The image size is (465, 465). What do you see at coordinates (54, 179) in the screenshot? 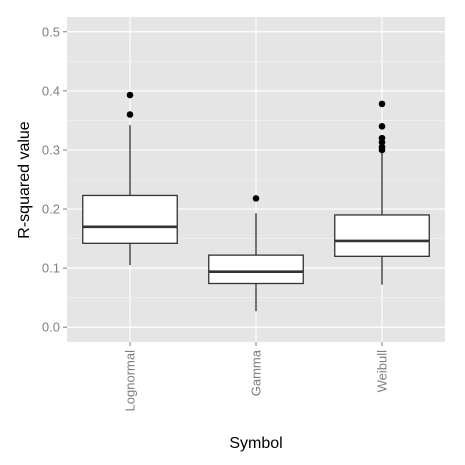
I see `y-axis: 0.0 0.1 0.2 0.3 0.4 0.5` at bounding box center [54, 179].